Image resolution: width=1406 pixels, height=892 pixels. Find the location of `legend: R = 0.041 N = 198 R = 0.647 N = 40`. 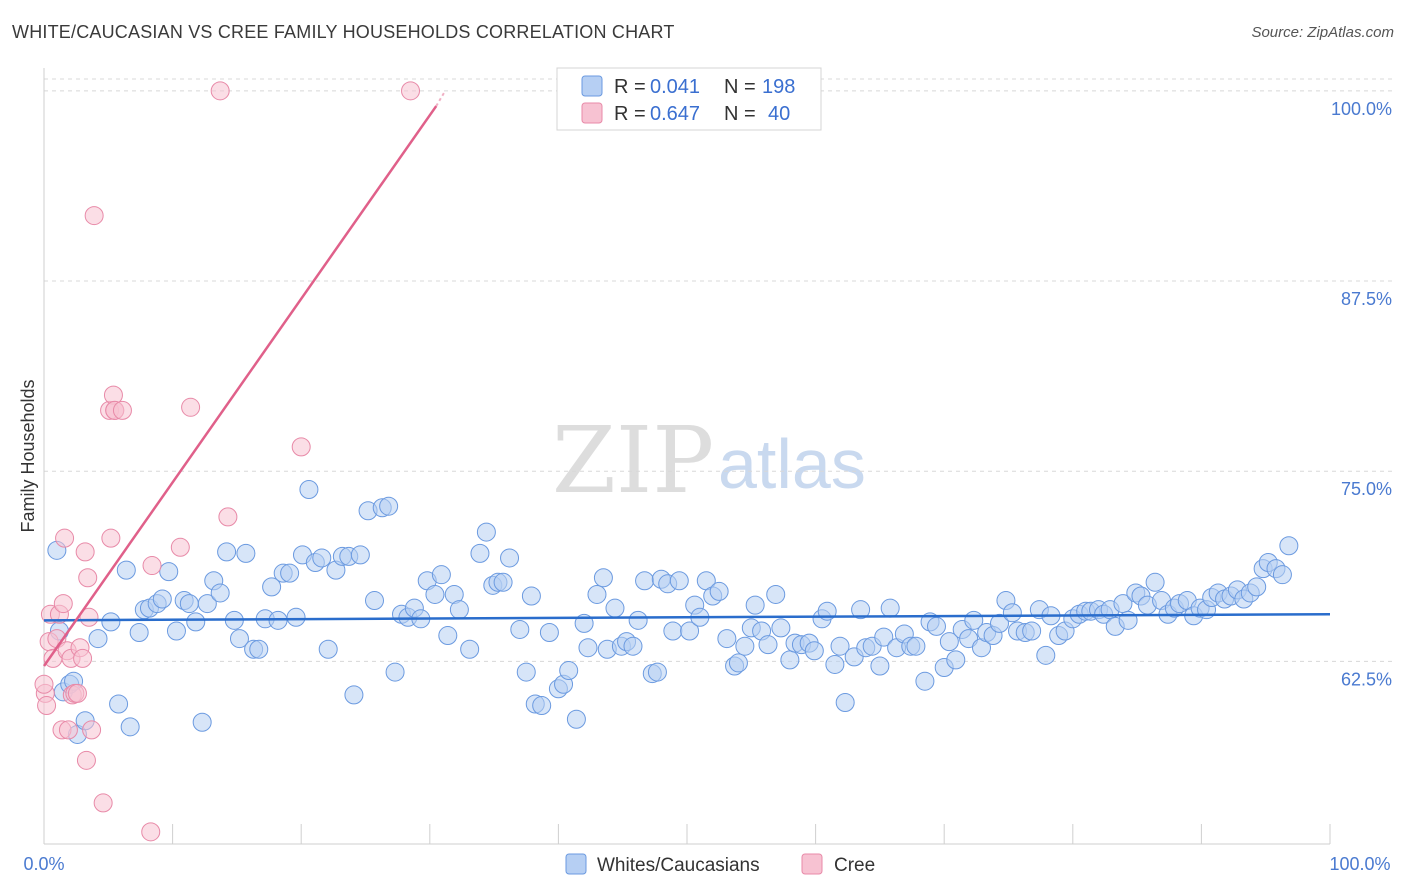

legend: R = 0.041 N = 198 R = 0.647 N = 40 is located at coordinates (689, 99).